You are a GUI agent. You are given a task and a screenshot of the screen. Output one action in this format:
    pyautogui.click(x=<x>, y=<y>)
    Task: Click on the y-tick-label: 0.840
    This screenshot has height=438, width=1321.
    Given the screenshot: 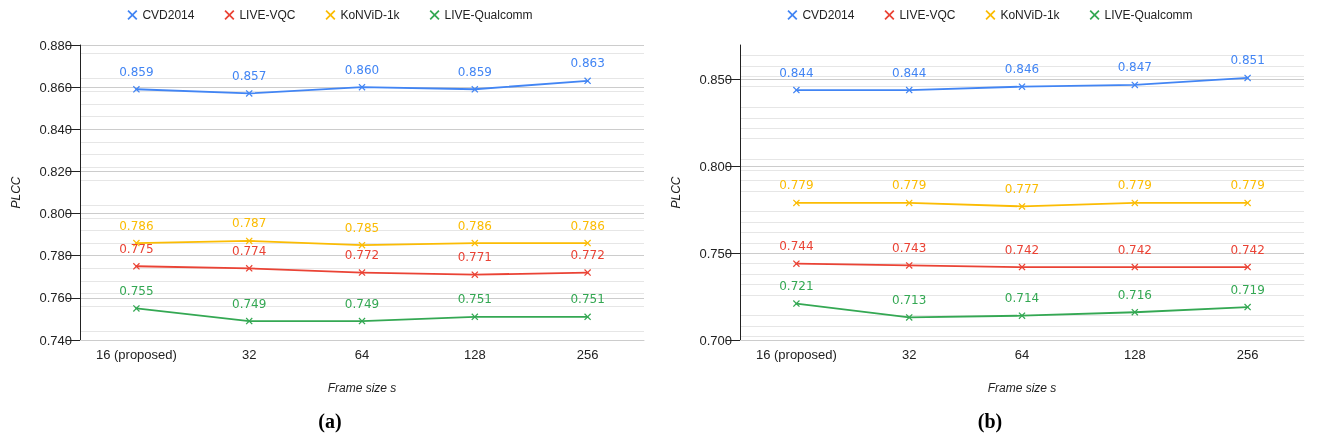 What is the action you would take?
    pyautogui.click(x=55, y=129)
    